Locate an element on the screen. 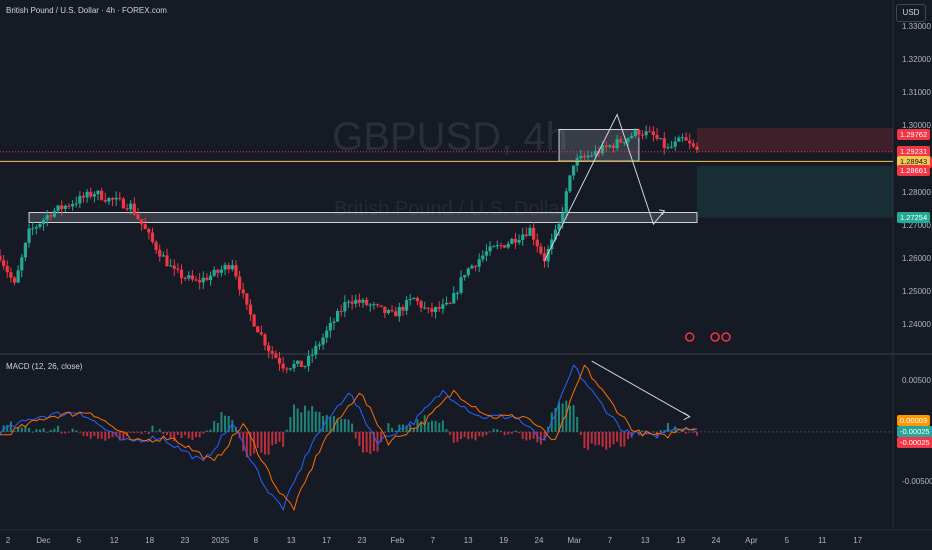  price-tick-label: 1.26000 is located at coordinates (916, 259).